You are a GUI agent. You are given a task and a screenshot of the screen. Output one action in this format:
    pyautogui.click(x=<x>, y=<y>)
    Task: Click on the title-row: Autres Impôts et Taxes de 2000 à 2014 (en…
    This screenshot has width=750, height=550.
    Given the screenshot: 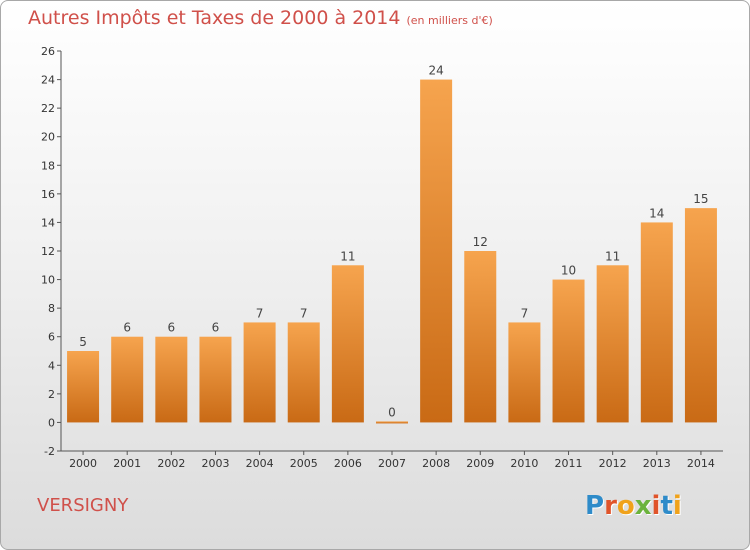 What is the action you would take?
    pyautogui.click(x=260, y=18)
    